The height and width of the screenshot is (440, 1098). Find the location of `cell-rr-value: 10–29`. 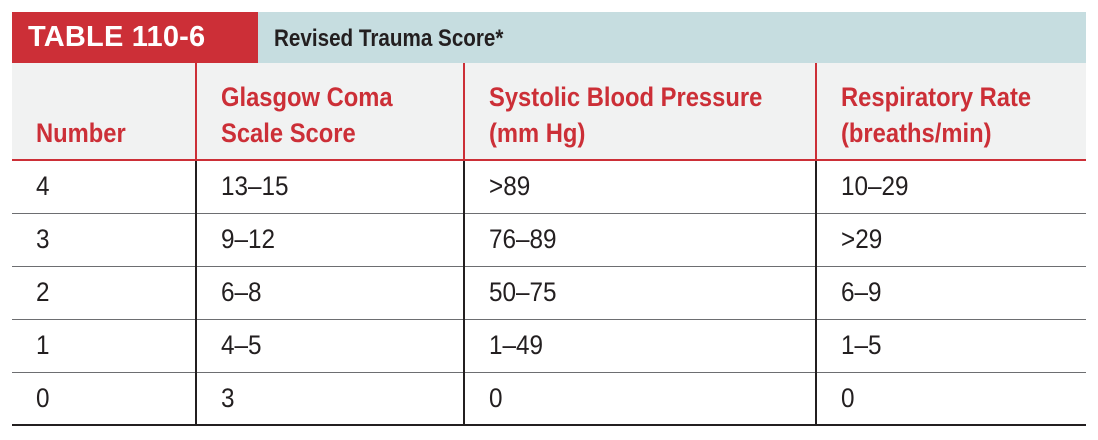

cell-rr-value: 10–29 is located at coordinates (875, 186).